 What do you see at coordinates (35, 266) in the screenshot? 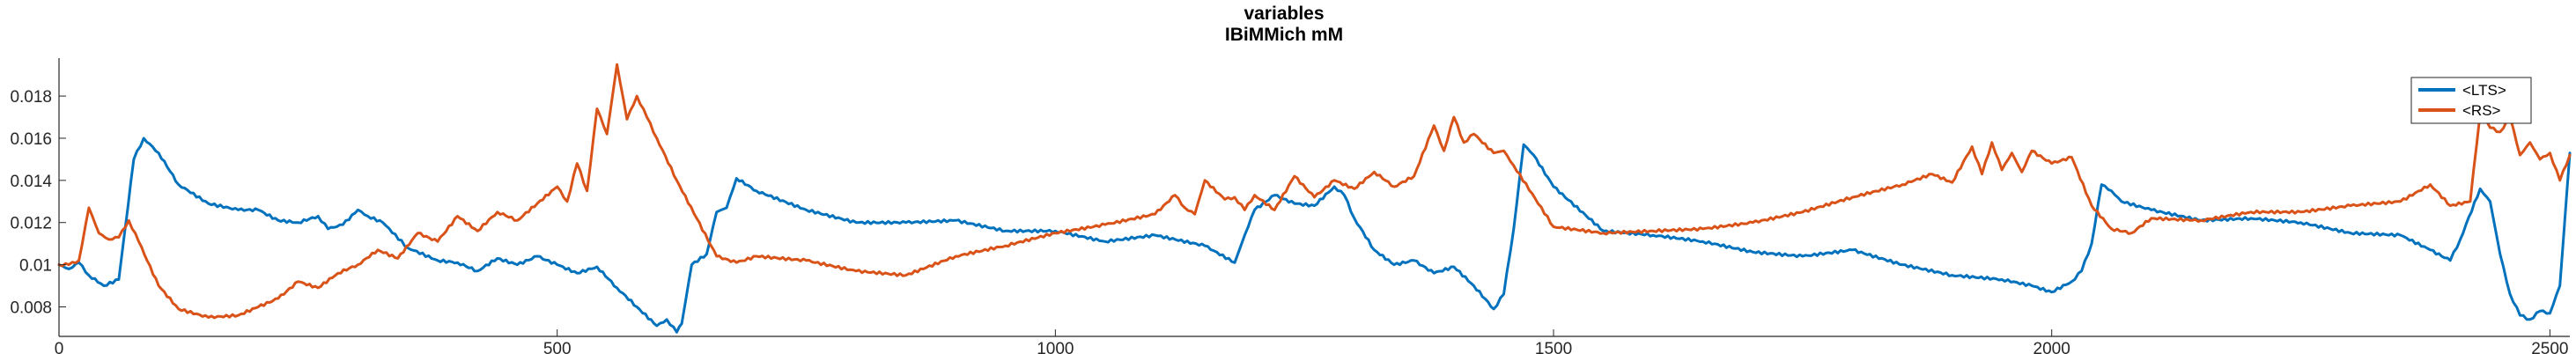
I see `y-tick-label: 0.01` at bounding box center [35, 266].